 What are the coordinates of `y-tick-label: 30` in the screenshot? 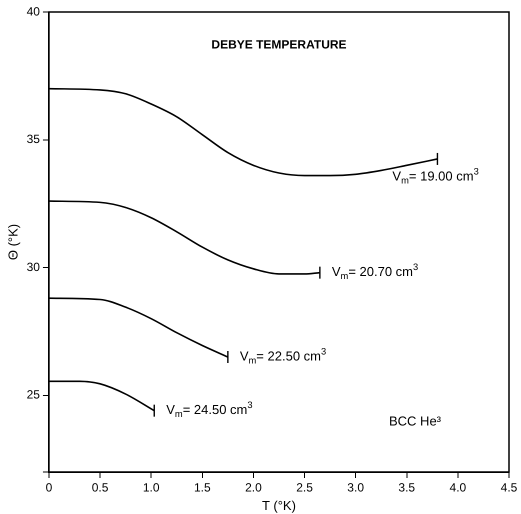 It's located at (33, 267).